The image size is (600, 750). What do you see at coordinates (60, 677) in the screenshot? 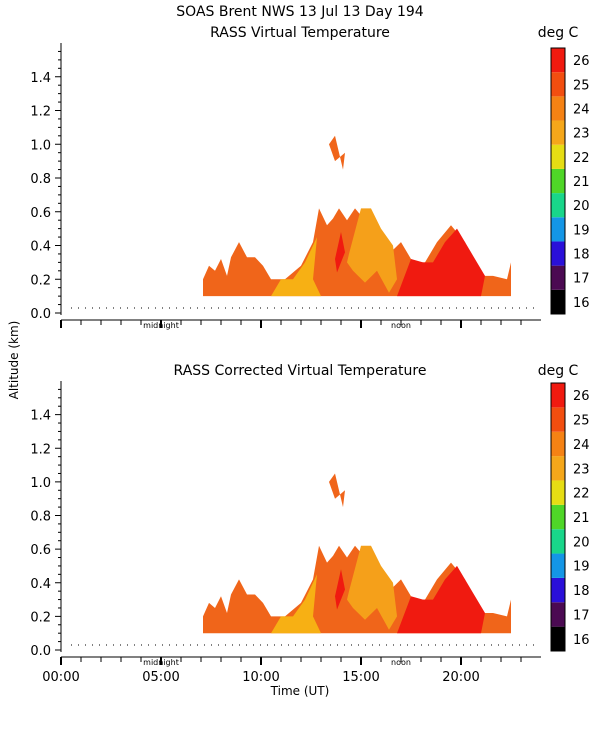
I see `x-tick-label: 00:00` at bounding box center [60, 677].